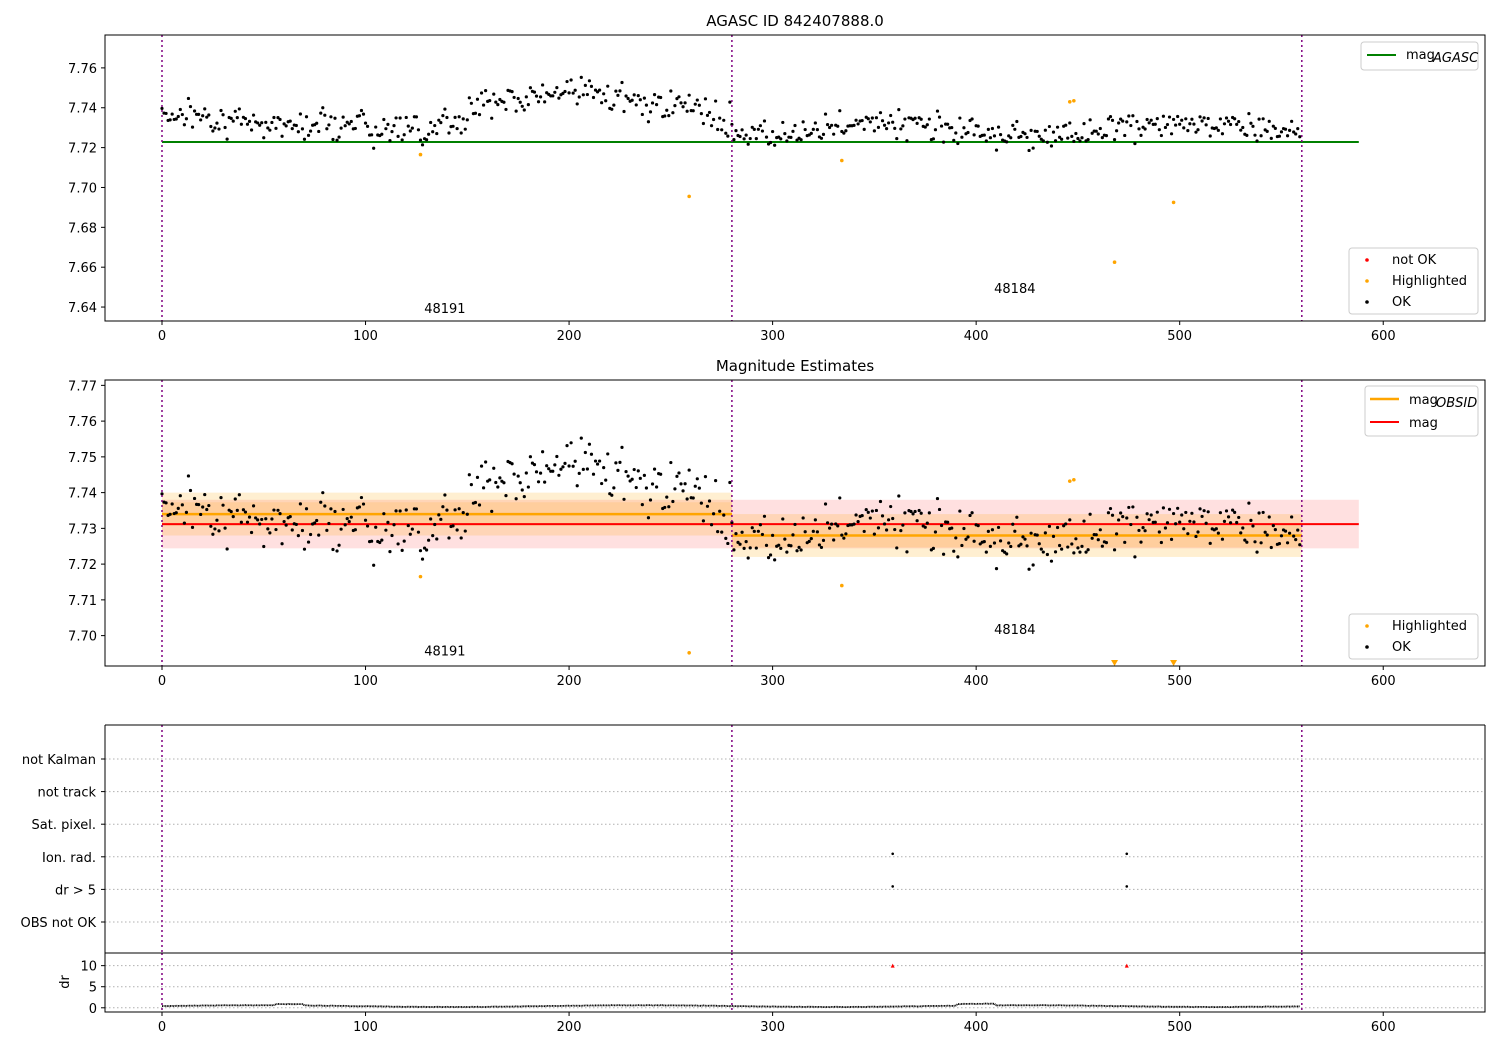 Image resolution: width=1500 pixels, height=1050 pixels. Describe the element at coordinates (1367, 626) in the screenshot. I see `legend-swatch` at that location.